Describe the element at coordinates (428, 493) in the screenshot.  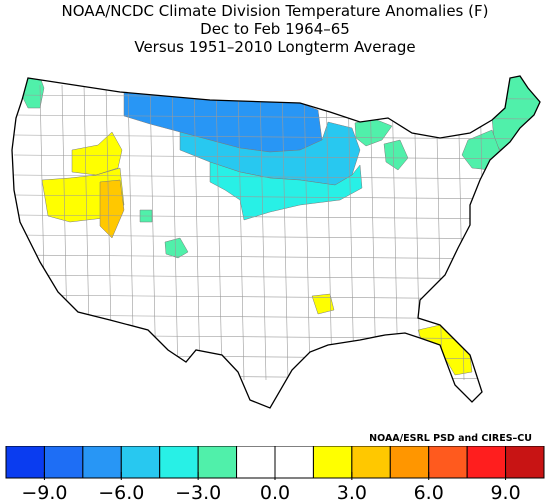
I see `scale-tick-label: 6.0` at that location.